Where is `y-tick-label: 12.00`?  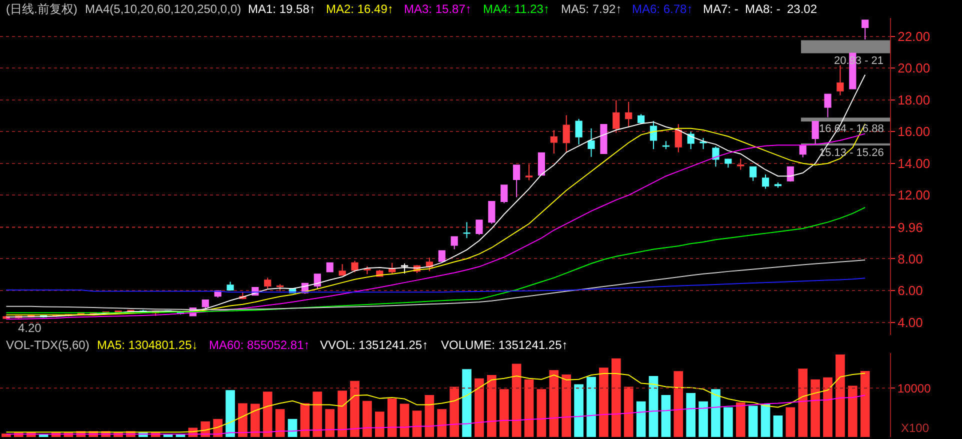 y-tick-label: 12.00 is located at coordinates (914, 195).